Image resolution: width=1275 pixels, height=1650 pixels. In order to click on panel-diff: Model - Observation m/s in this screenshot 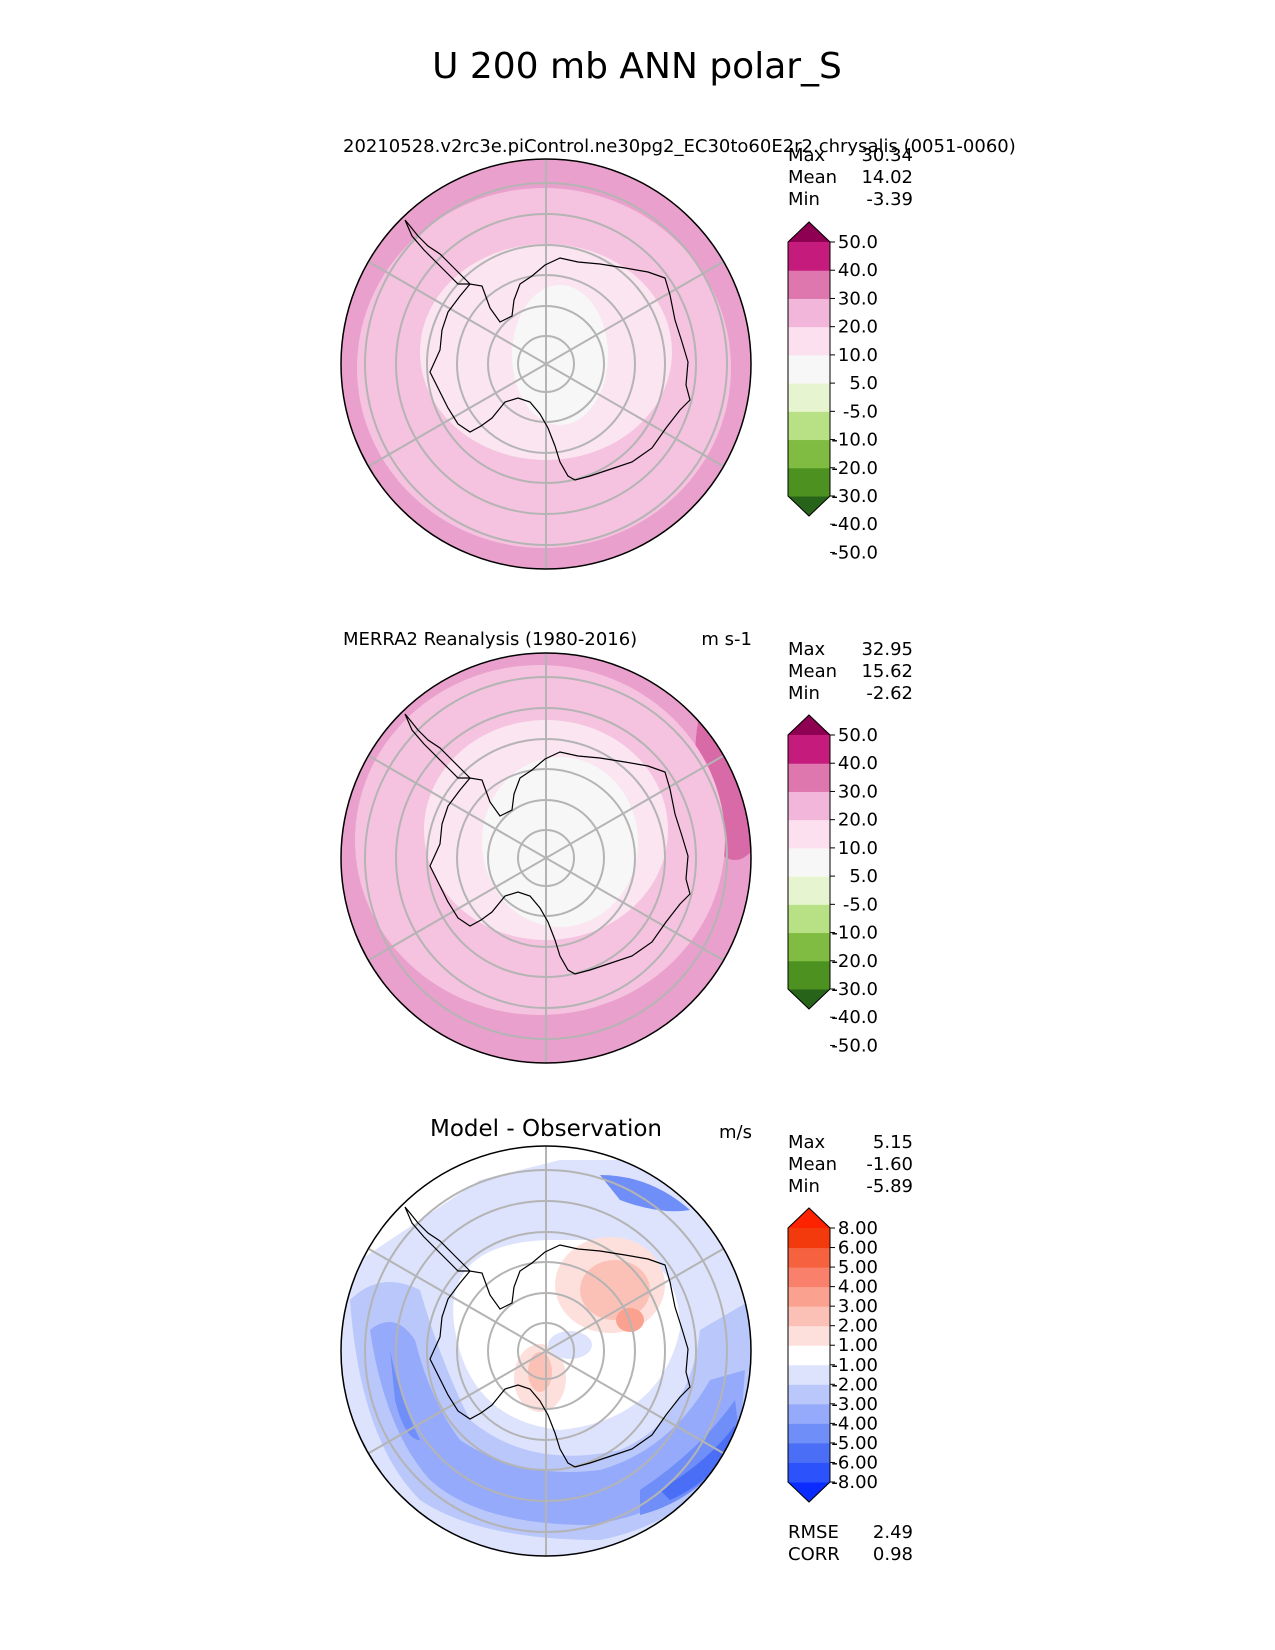, I will do `click(626, 1340)`.